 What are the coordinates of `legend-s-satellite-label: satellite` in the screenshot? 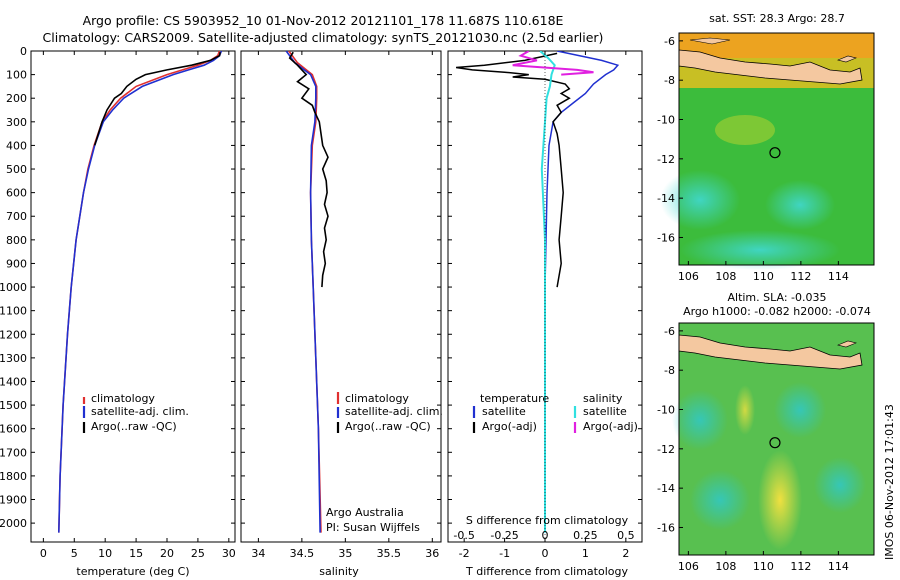 It's located at (605, 411).